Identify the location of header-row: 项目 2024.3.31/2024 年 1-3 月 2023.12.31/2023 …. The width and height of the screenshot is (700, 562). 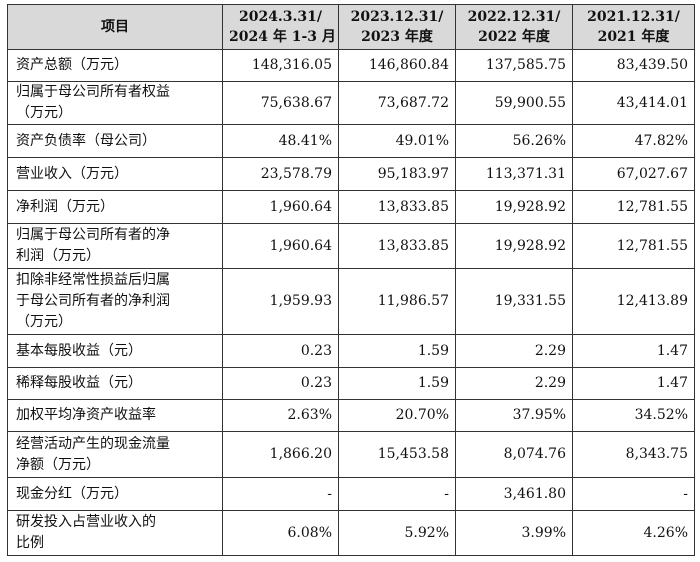
(351, 27).